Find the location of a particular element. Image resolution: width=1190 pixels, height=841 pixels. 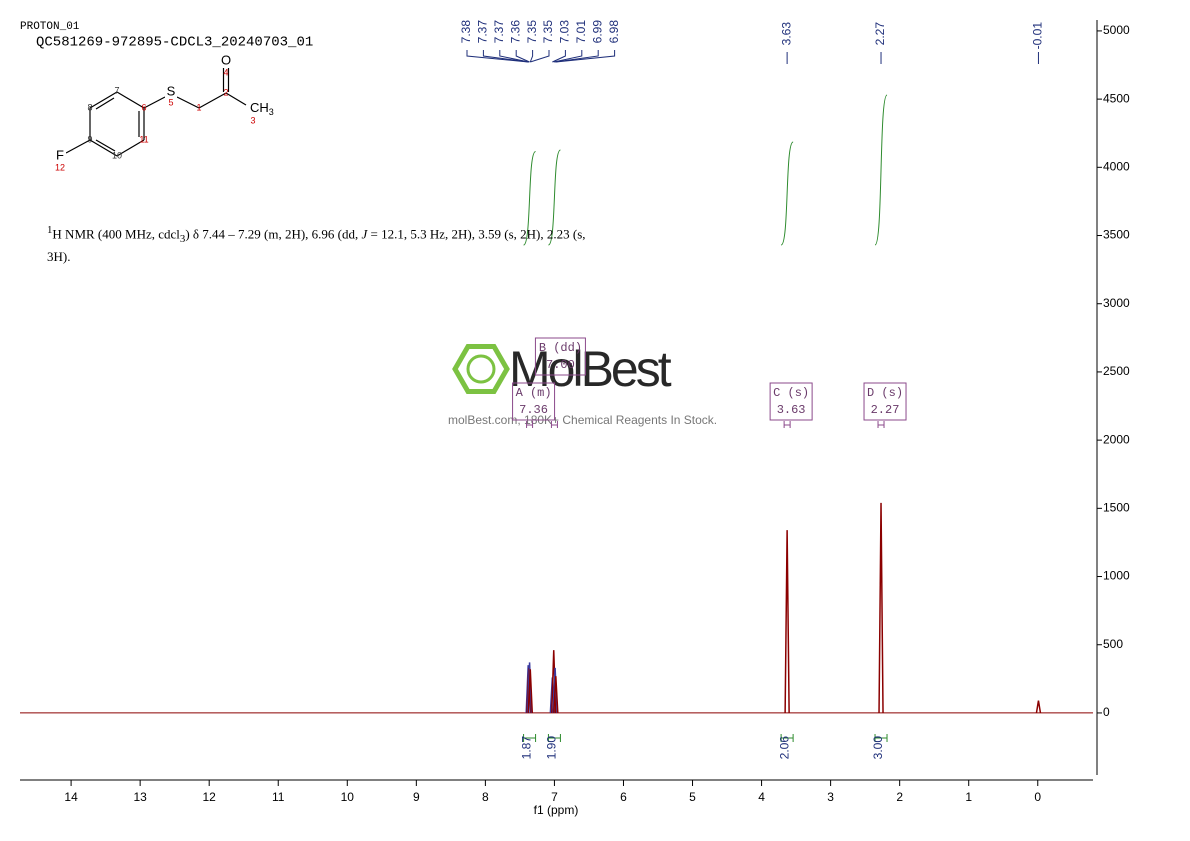

atom-symbol: CH is located at coordinates (259, 107).